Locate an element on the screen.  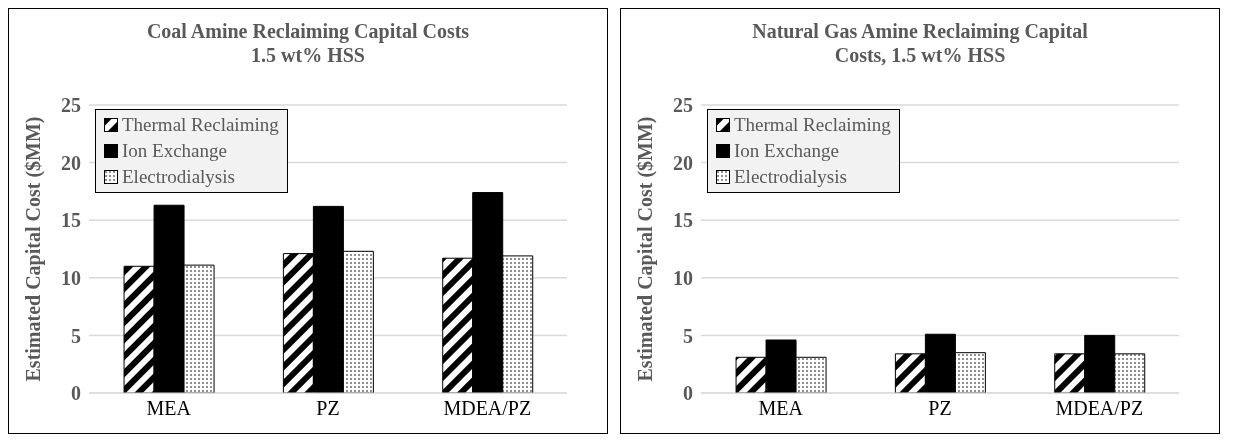
chart-title: Natural Gas Amine Reclaiming Capital Costs, 1.5 wt% HSS is located at coordinates (920, 43).